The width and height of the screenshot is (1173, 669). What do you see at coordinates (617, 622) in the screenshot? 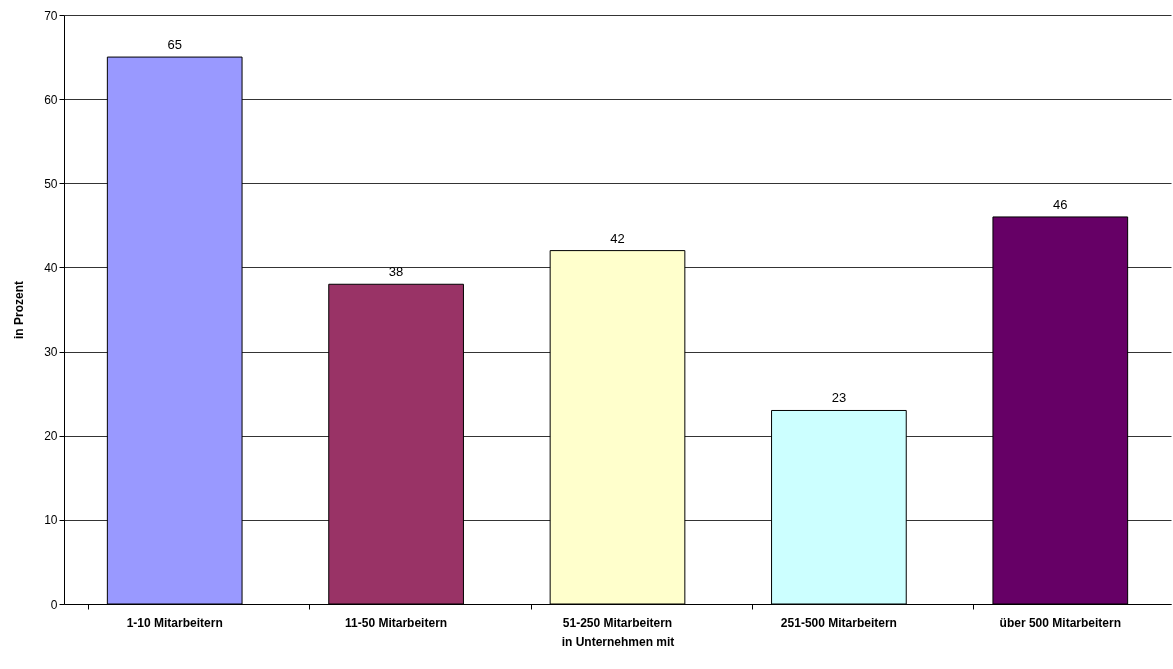
I see `x-tick-label: 51-250 Mitarbeitern` at bounding box center [617, 622].